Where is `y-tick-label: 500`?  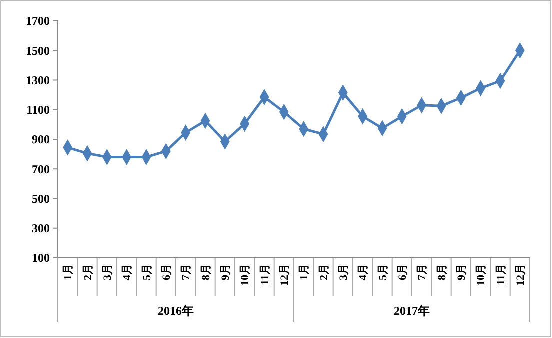 y-tick-label: 500 is located at coordinates (41, 199).